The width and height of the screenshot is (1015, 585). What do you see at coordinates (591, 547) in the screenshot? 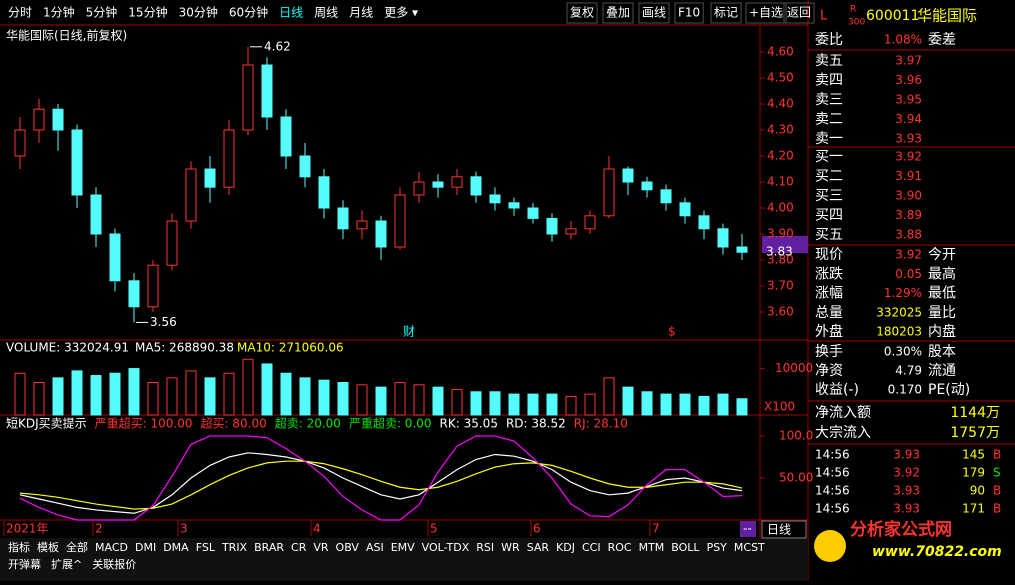
I see `tab: CCI` at bounding box center [591, 547].